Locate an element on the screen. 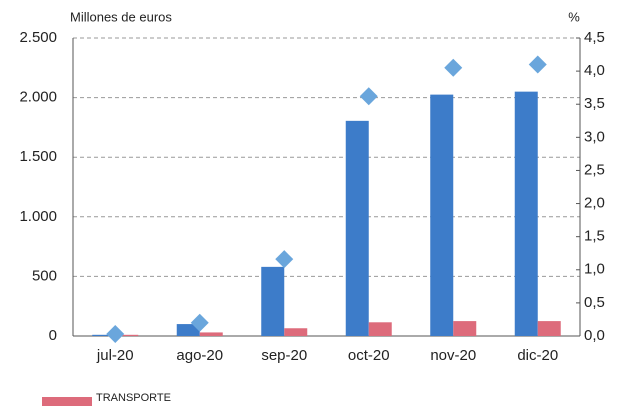 The height and width of the screenshot is (416, 623). x-tick-label: jul-20 is located at coordinates (115, 355).